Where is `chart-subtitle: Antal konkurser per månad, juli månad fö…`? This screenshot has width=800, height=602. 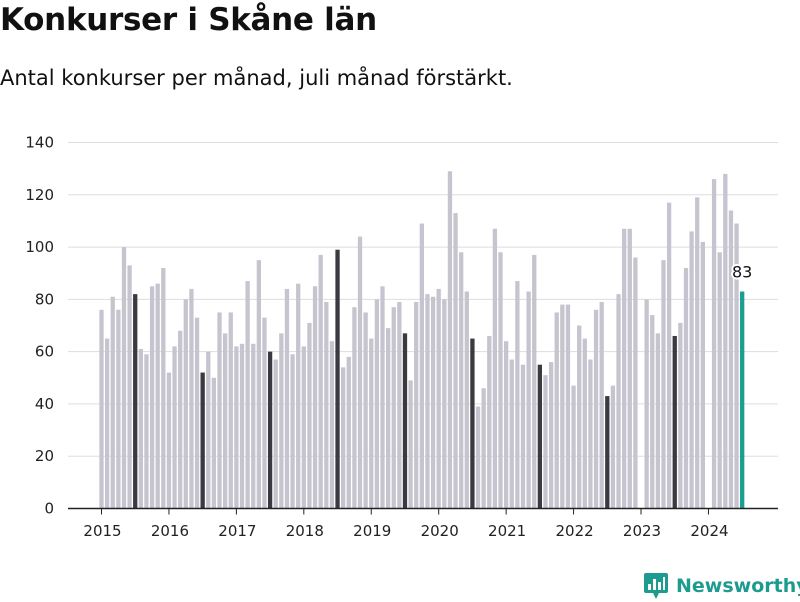
chart-subtitle: Antal konkurser per månad, juli månad fö… is located at coordinates (256, 78).